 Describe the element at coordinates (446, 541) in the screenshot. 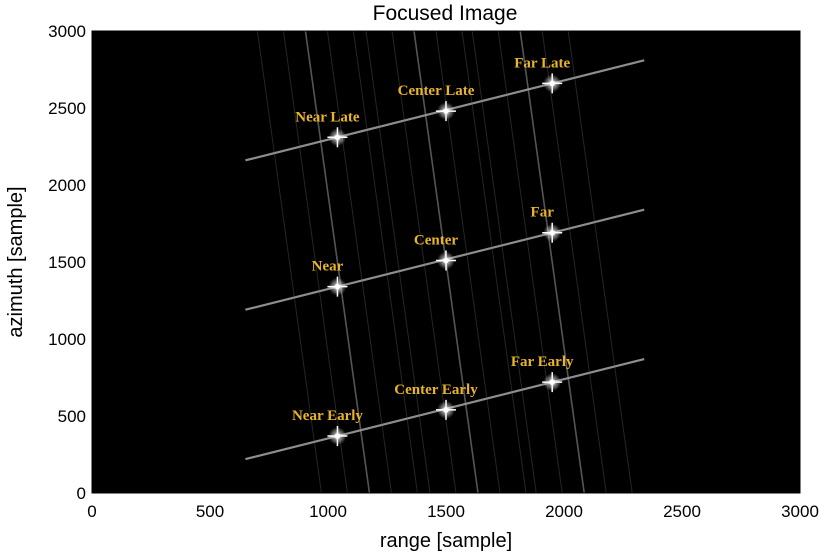

I see `x-axis-title: range [sample]` at that location.